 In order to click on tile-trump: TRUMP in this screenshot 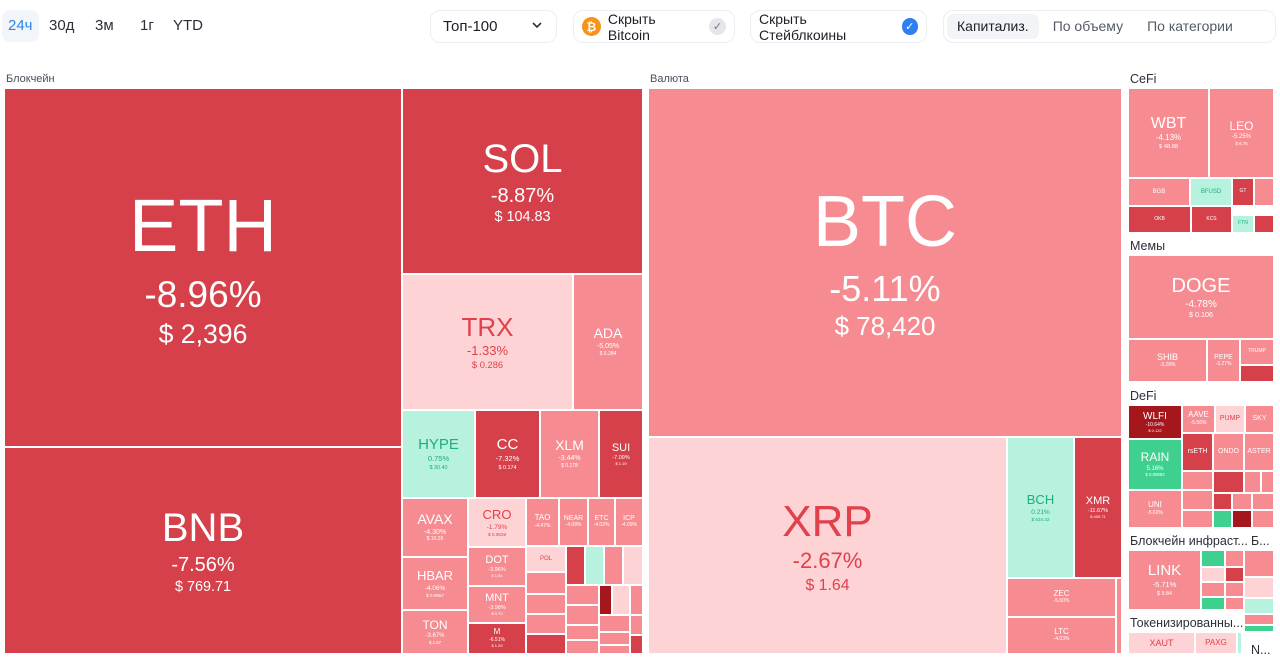, I will do `click(1257, 352)`.